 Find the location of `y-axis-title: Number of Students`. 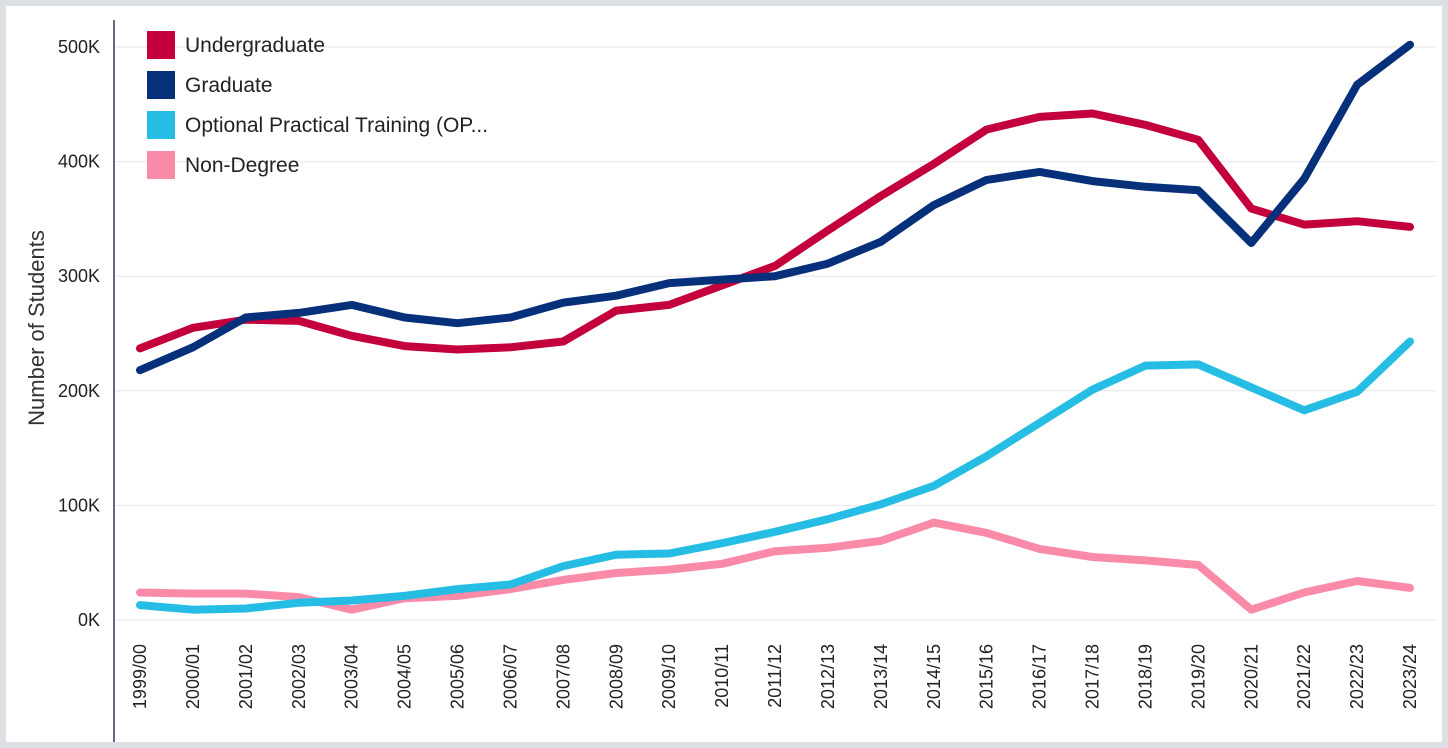

y-axis-title: Number of Students is located at coordinates (36, 328).